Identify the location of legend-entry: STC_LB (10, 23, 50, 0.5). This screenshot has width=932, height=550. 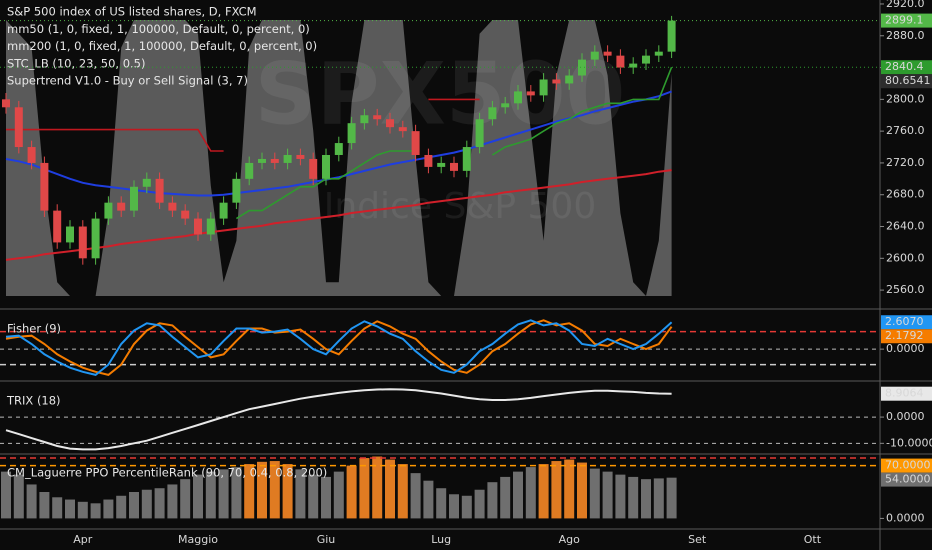
(76, 63).